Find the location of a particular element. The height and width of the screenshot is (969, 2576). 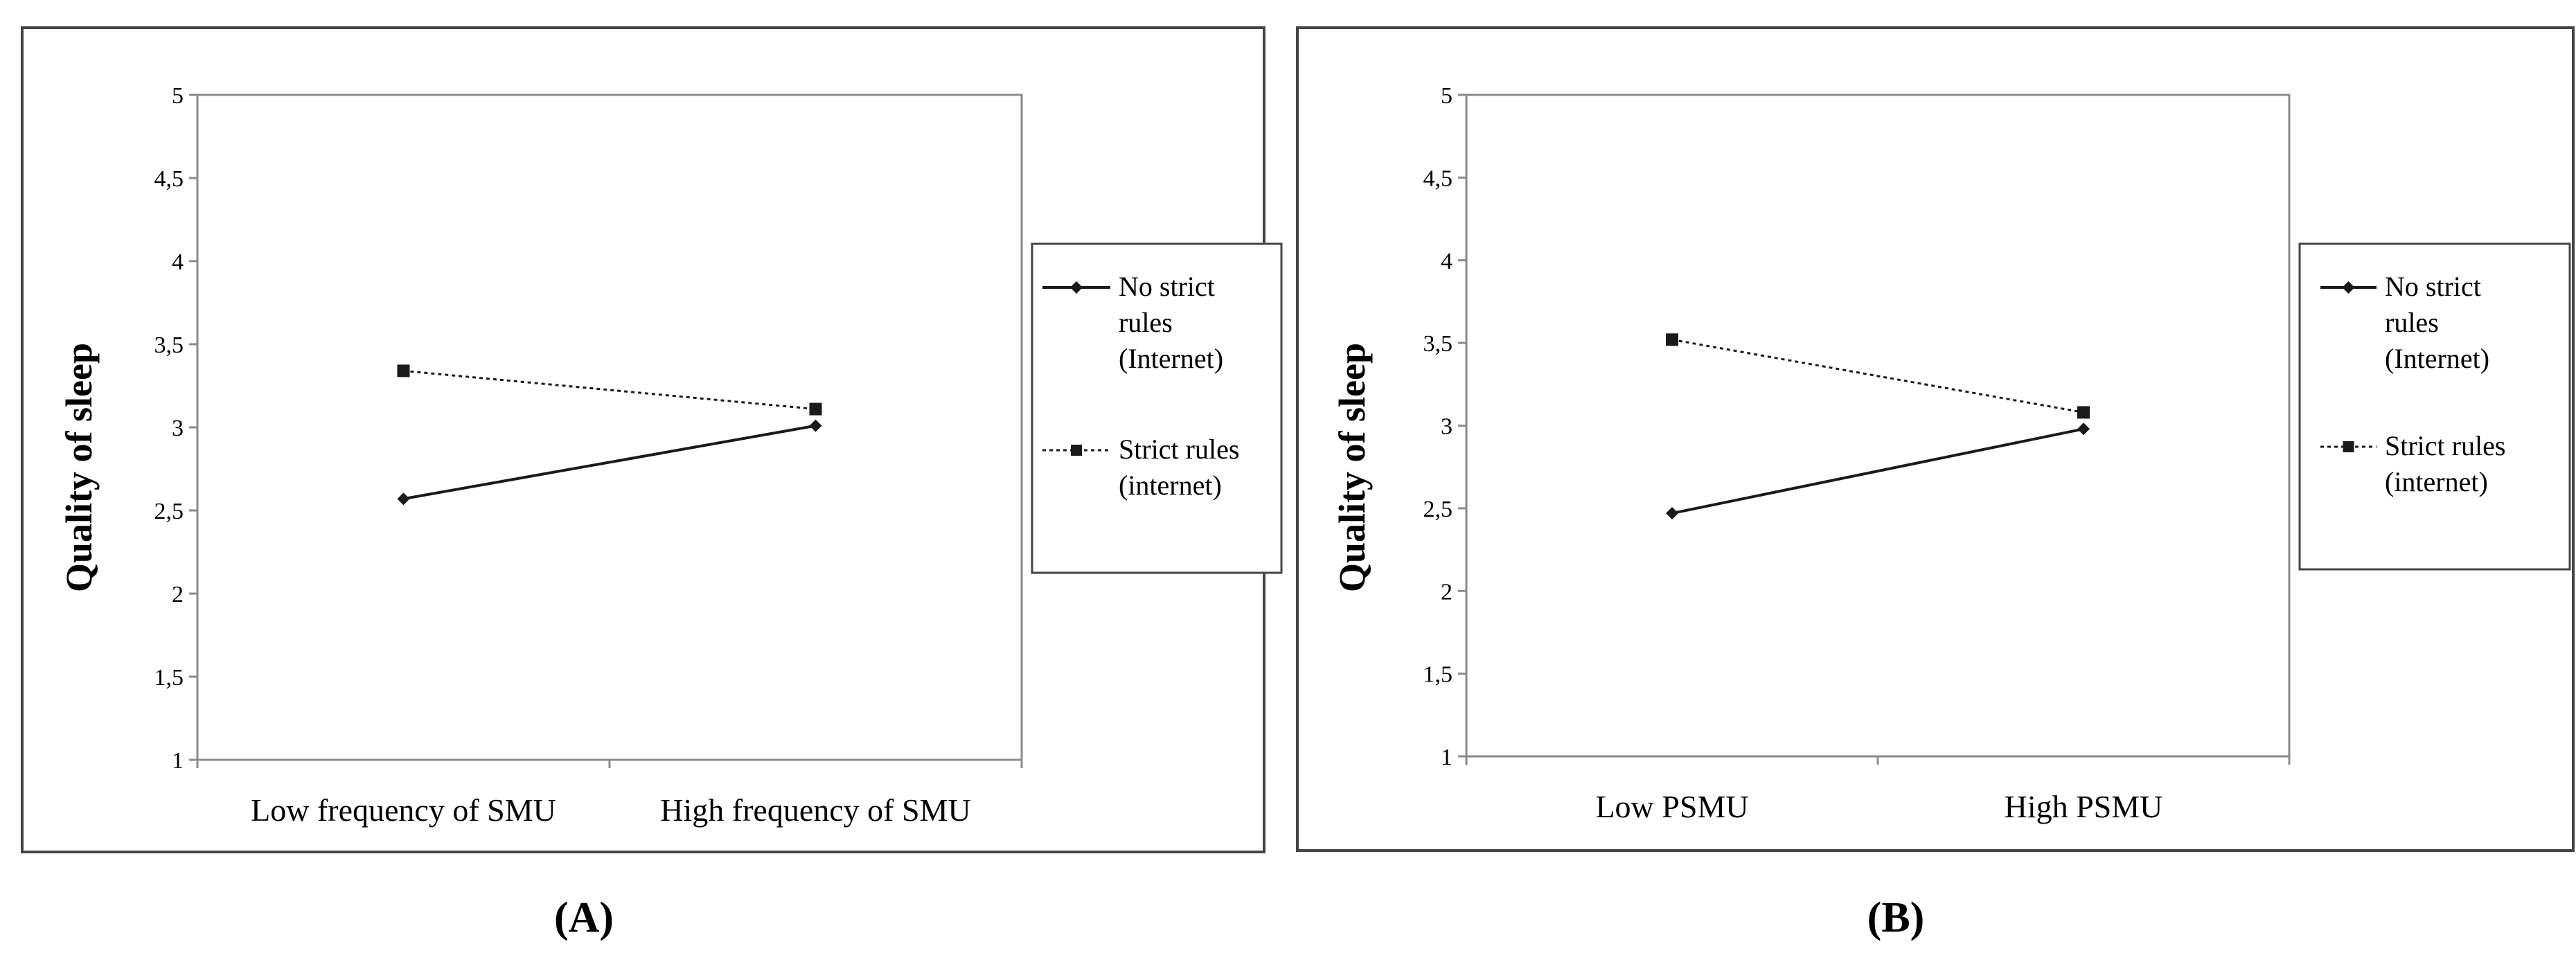

panel-label: (B) is located at coordinates (1896, 917).